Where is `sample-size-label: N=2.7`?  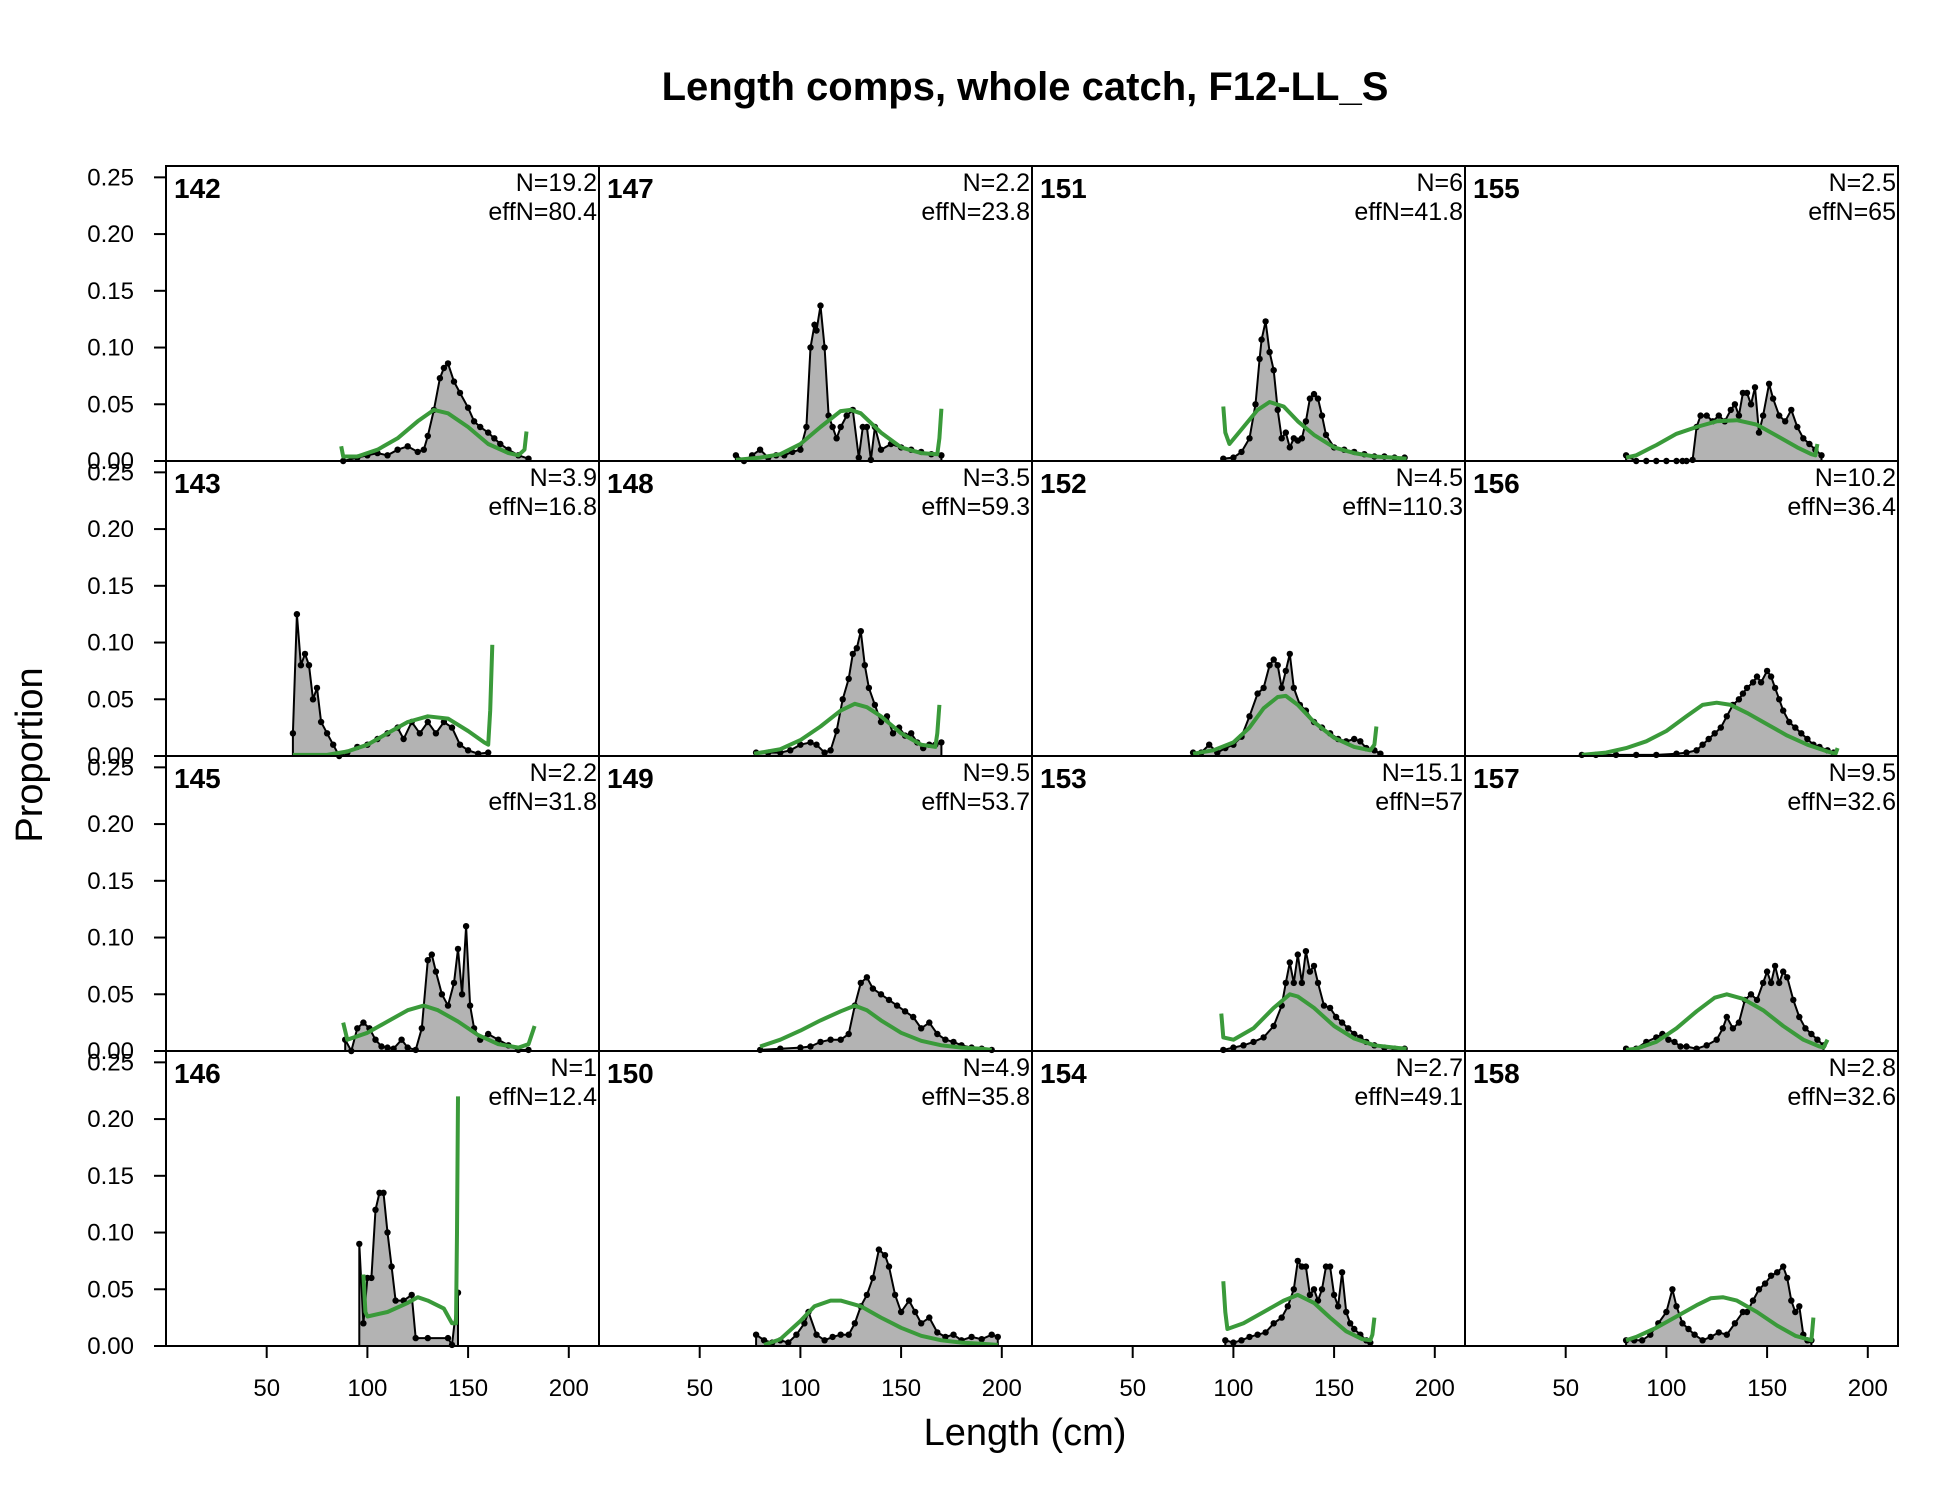 sample-size-label: N=2.7 is located at coordinates (1429, 1068).